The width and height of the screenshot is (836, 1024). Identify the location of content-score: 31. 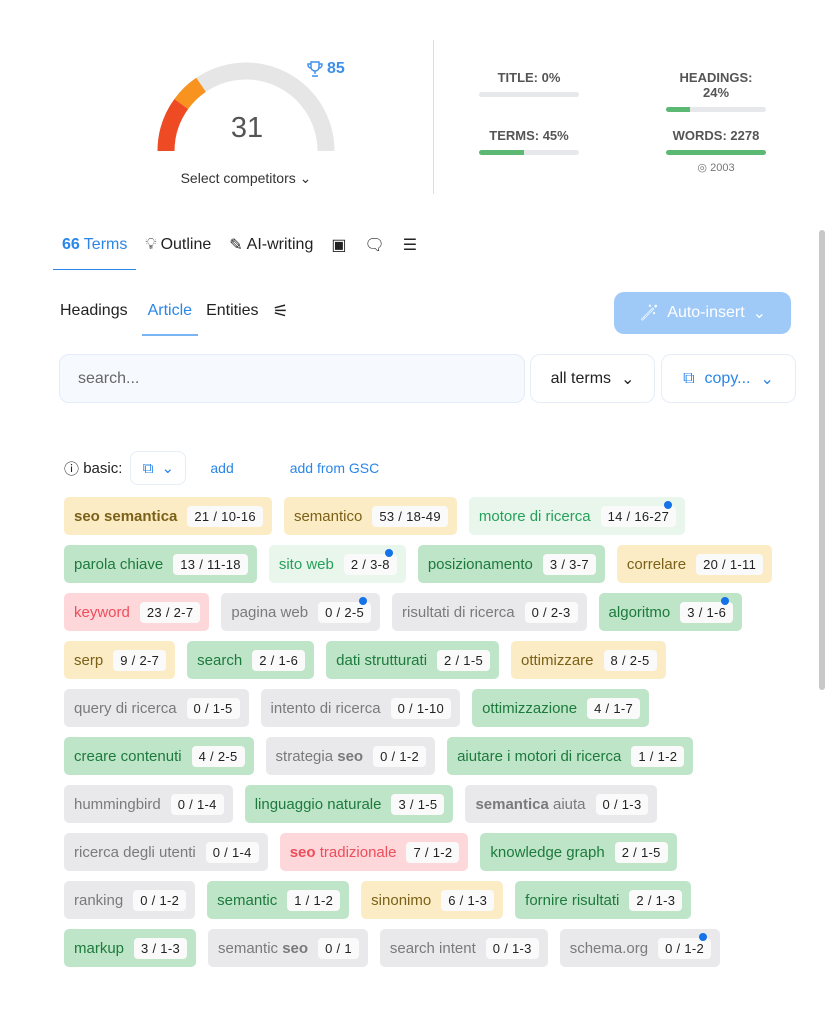
(247, 128).